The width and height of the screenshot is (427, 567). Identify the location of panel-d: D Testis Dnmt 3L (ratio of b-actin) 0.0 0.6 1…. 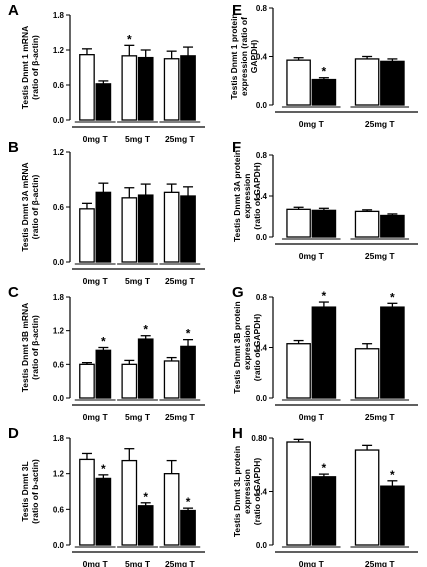
(106, 496).